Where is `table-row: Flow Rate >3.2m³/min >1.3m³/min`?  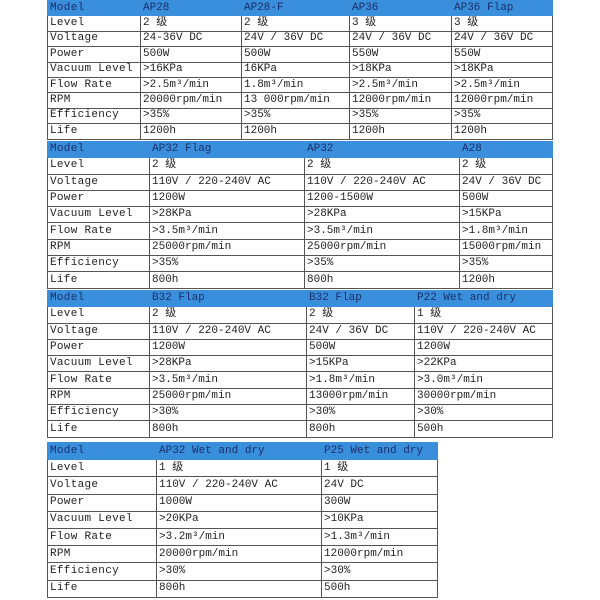
table-row: Flow Rate >3.2m³/min >1.3m³/min is located at coordinates (242, 537).